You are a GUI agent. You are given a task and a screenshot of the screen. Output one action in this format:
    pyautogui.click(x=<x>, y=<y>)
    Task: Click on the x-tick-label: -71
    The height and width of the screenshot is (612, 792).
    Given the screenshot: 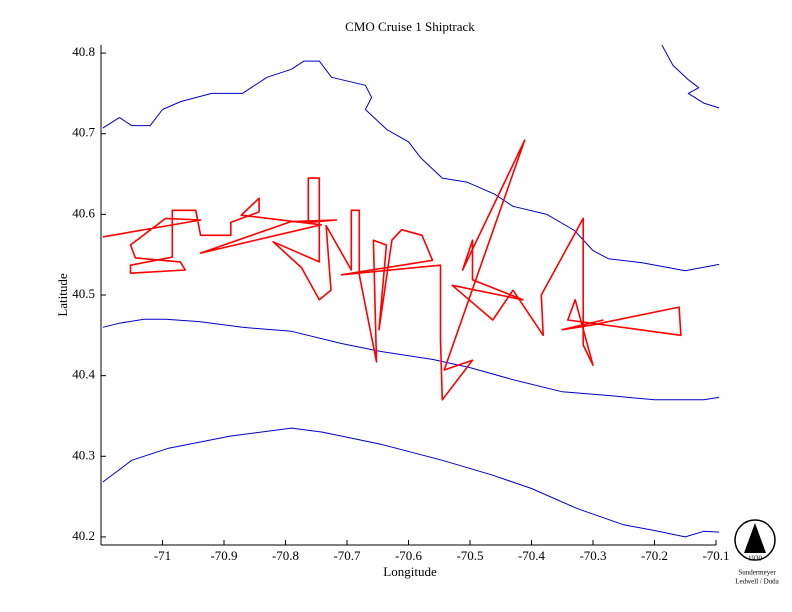 What is the action you would take?
    pyautogui.click(x=162, y=555)
    